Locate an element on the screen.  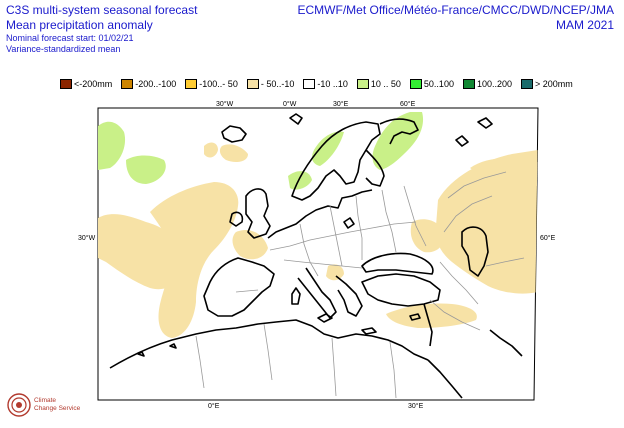
legend-label: 100..200 is located at coordinates (494, 84).